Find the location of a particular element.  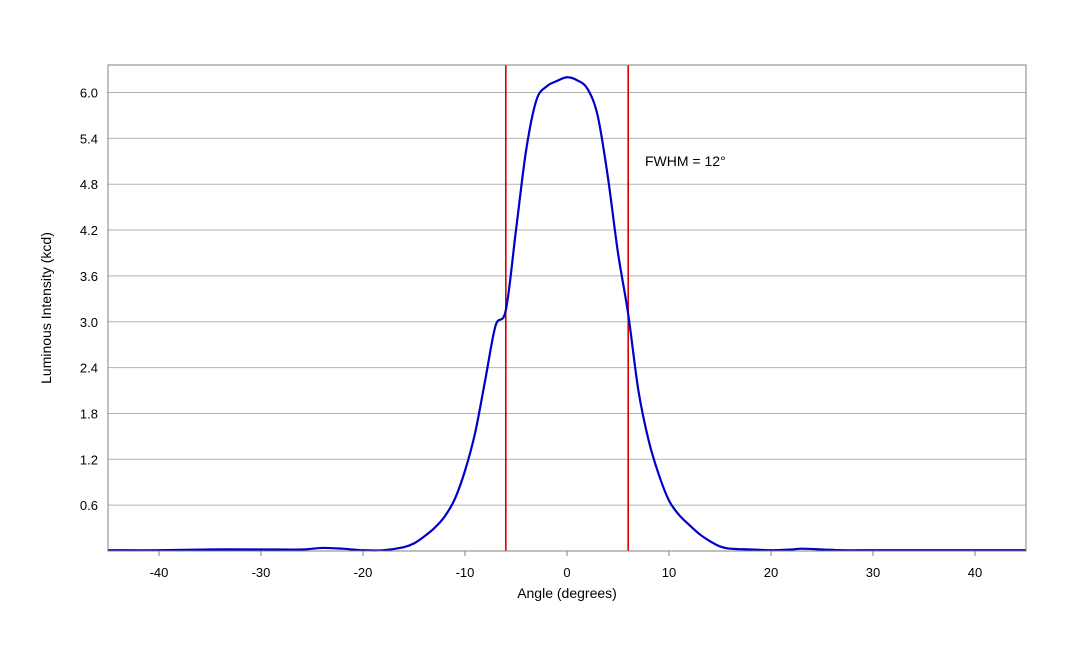

x-tick-label: 10 is located at coordinates (669, 572).